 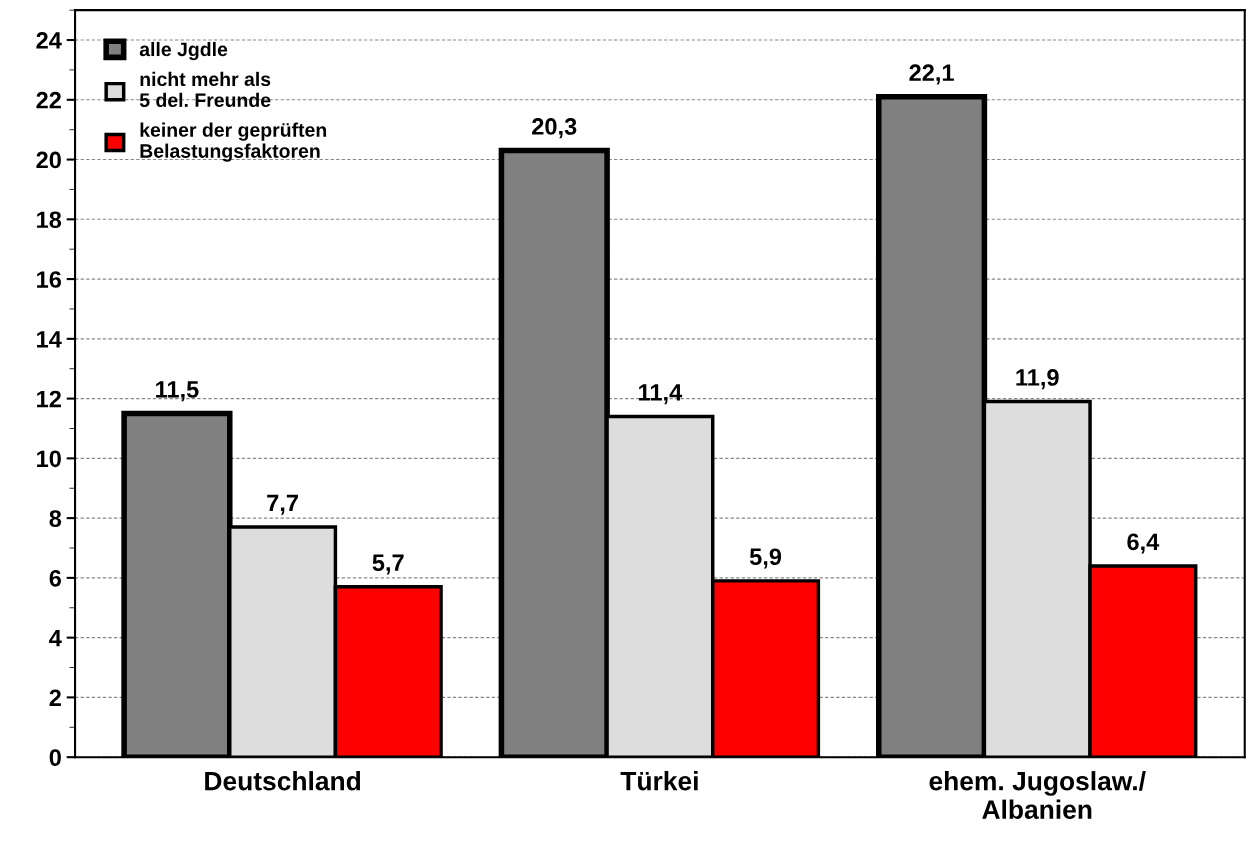 I want to click on y-tick-label: 4, so click(x=55, y=638).